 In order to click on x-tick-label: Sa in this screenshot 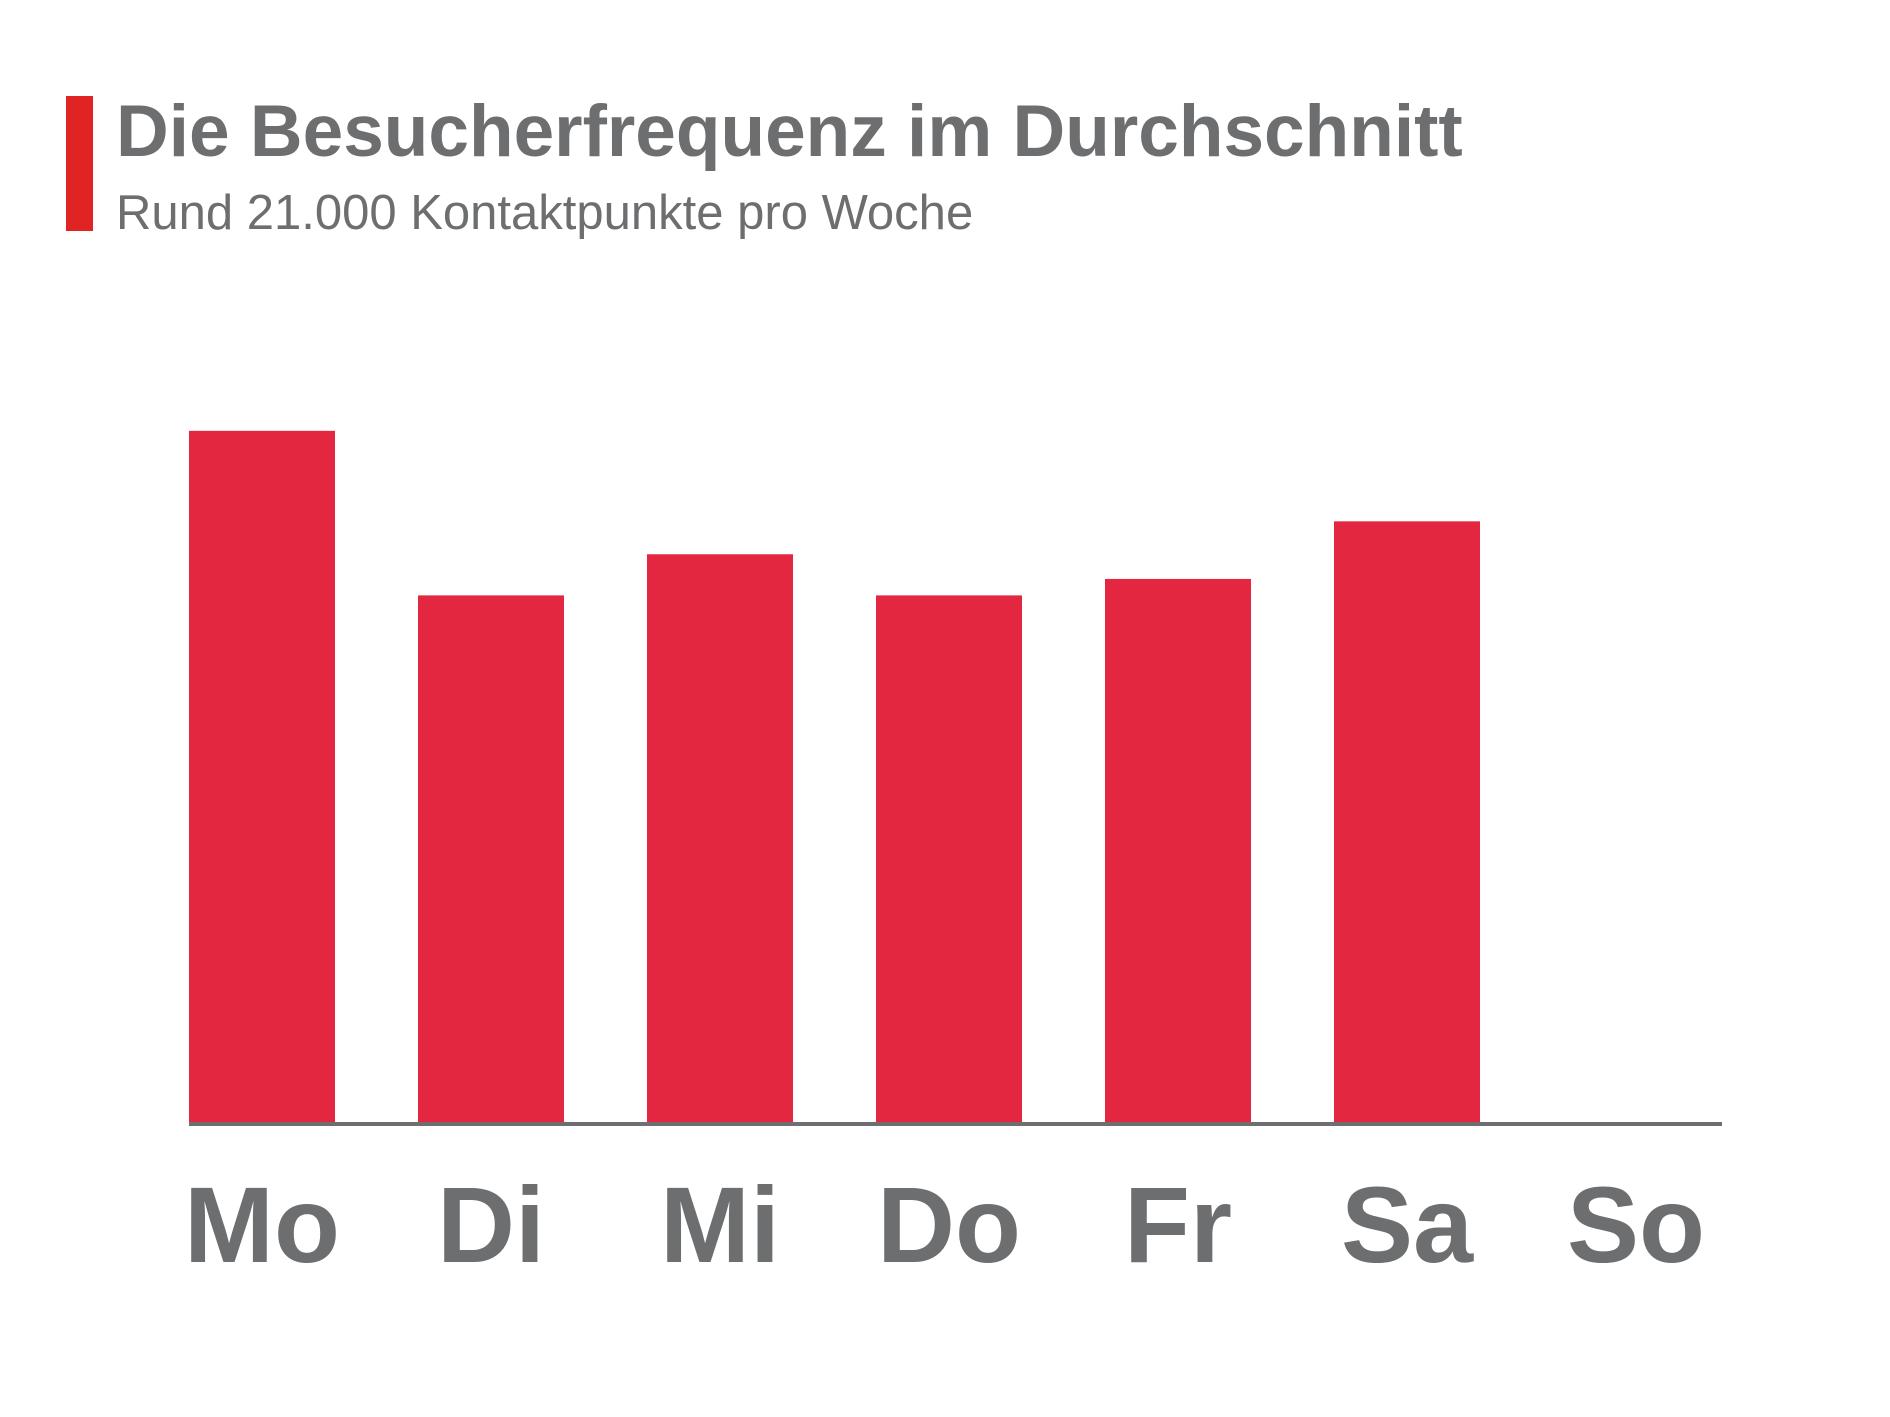, I will do `click(1407, 1224)`.